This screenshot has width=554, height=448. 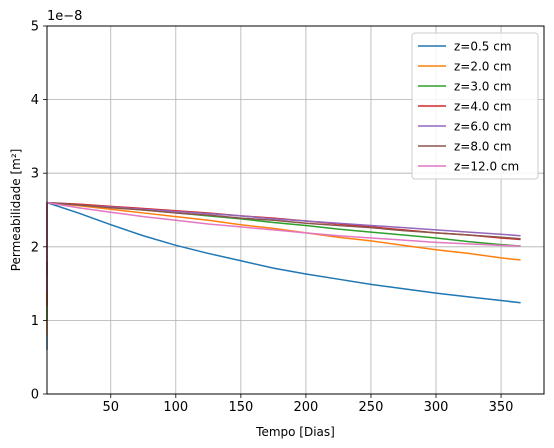 I want to click on legend-entry-label: z=3.0 cm, so click(x=483, y=87).